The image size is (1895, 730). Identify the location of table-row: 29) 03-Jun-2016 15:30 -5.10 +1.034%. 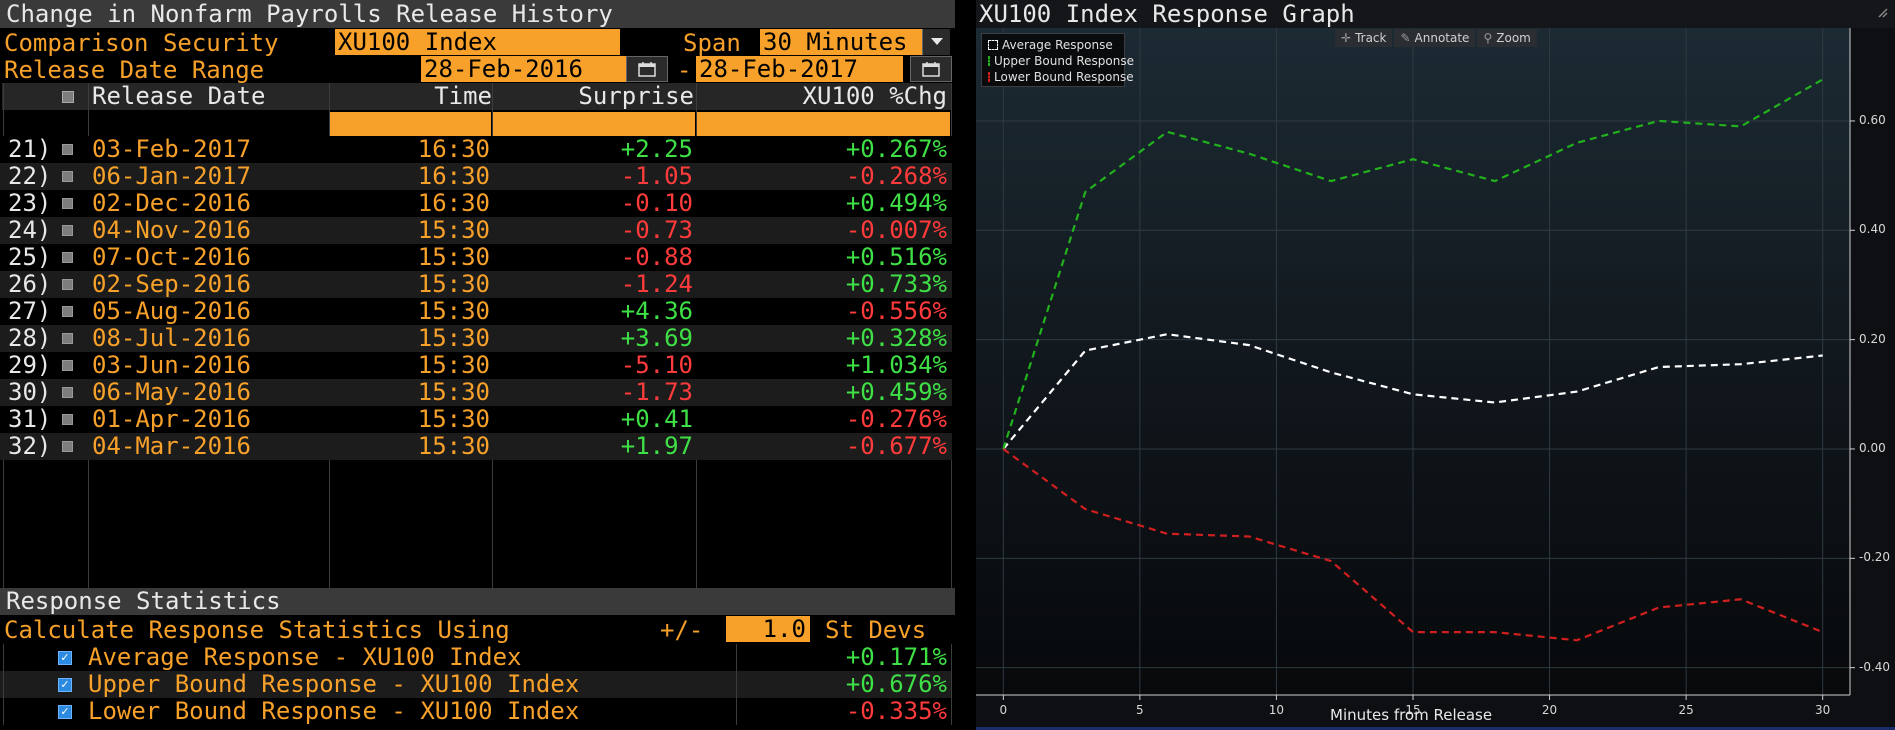
(476, 365).